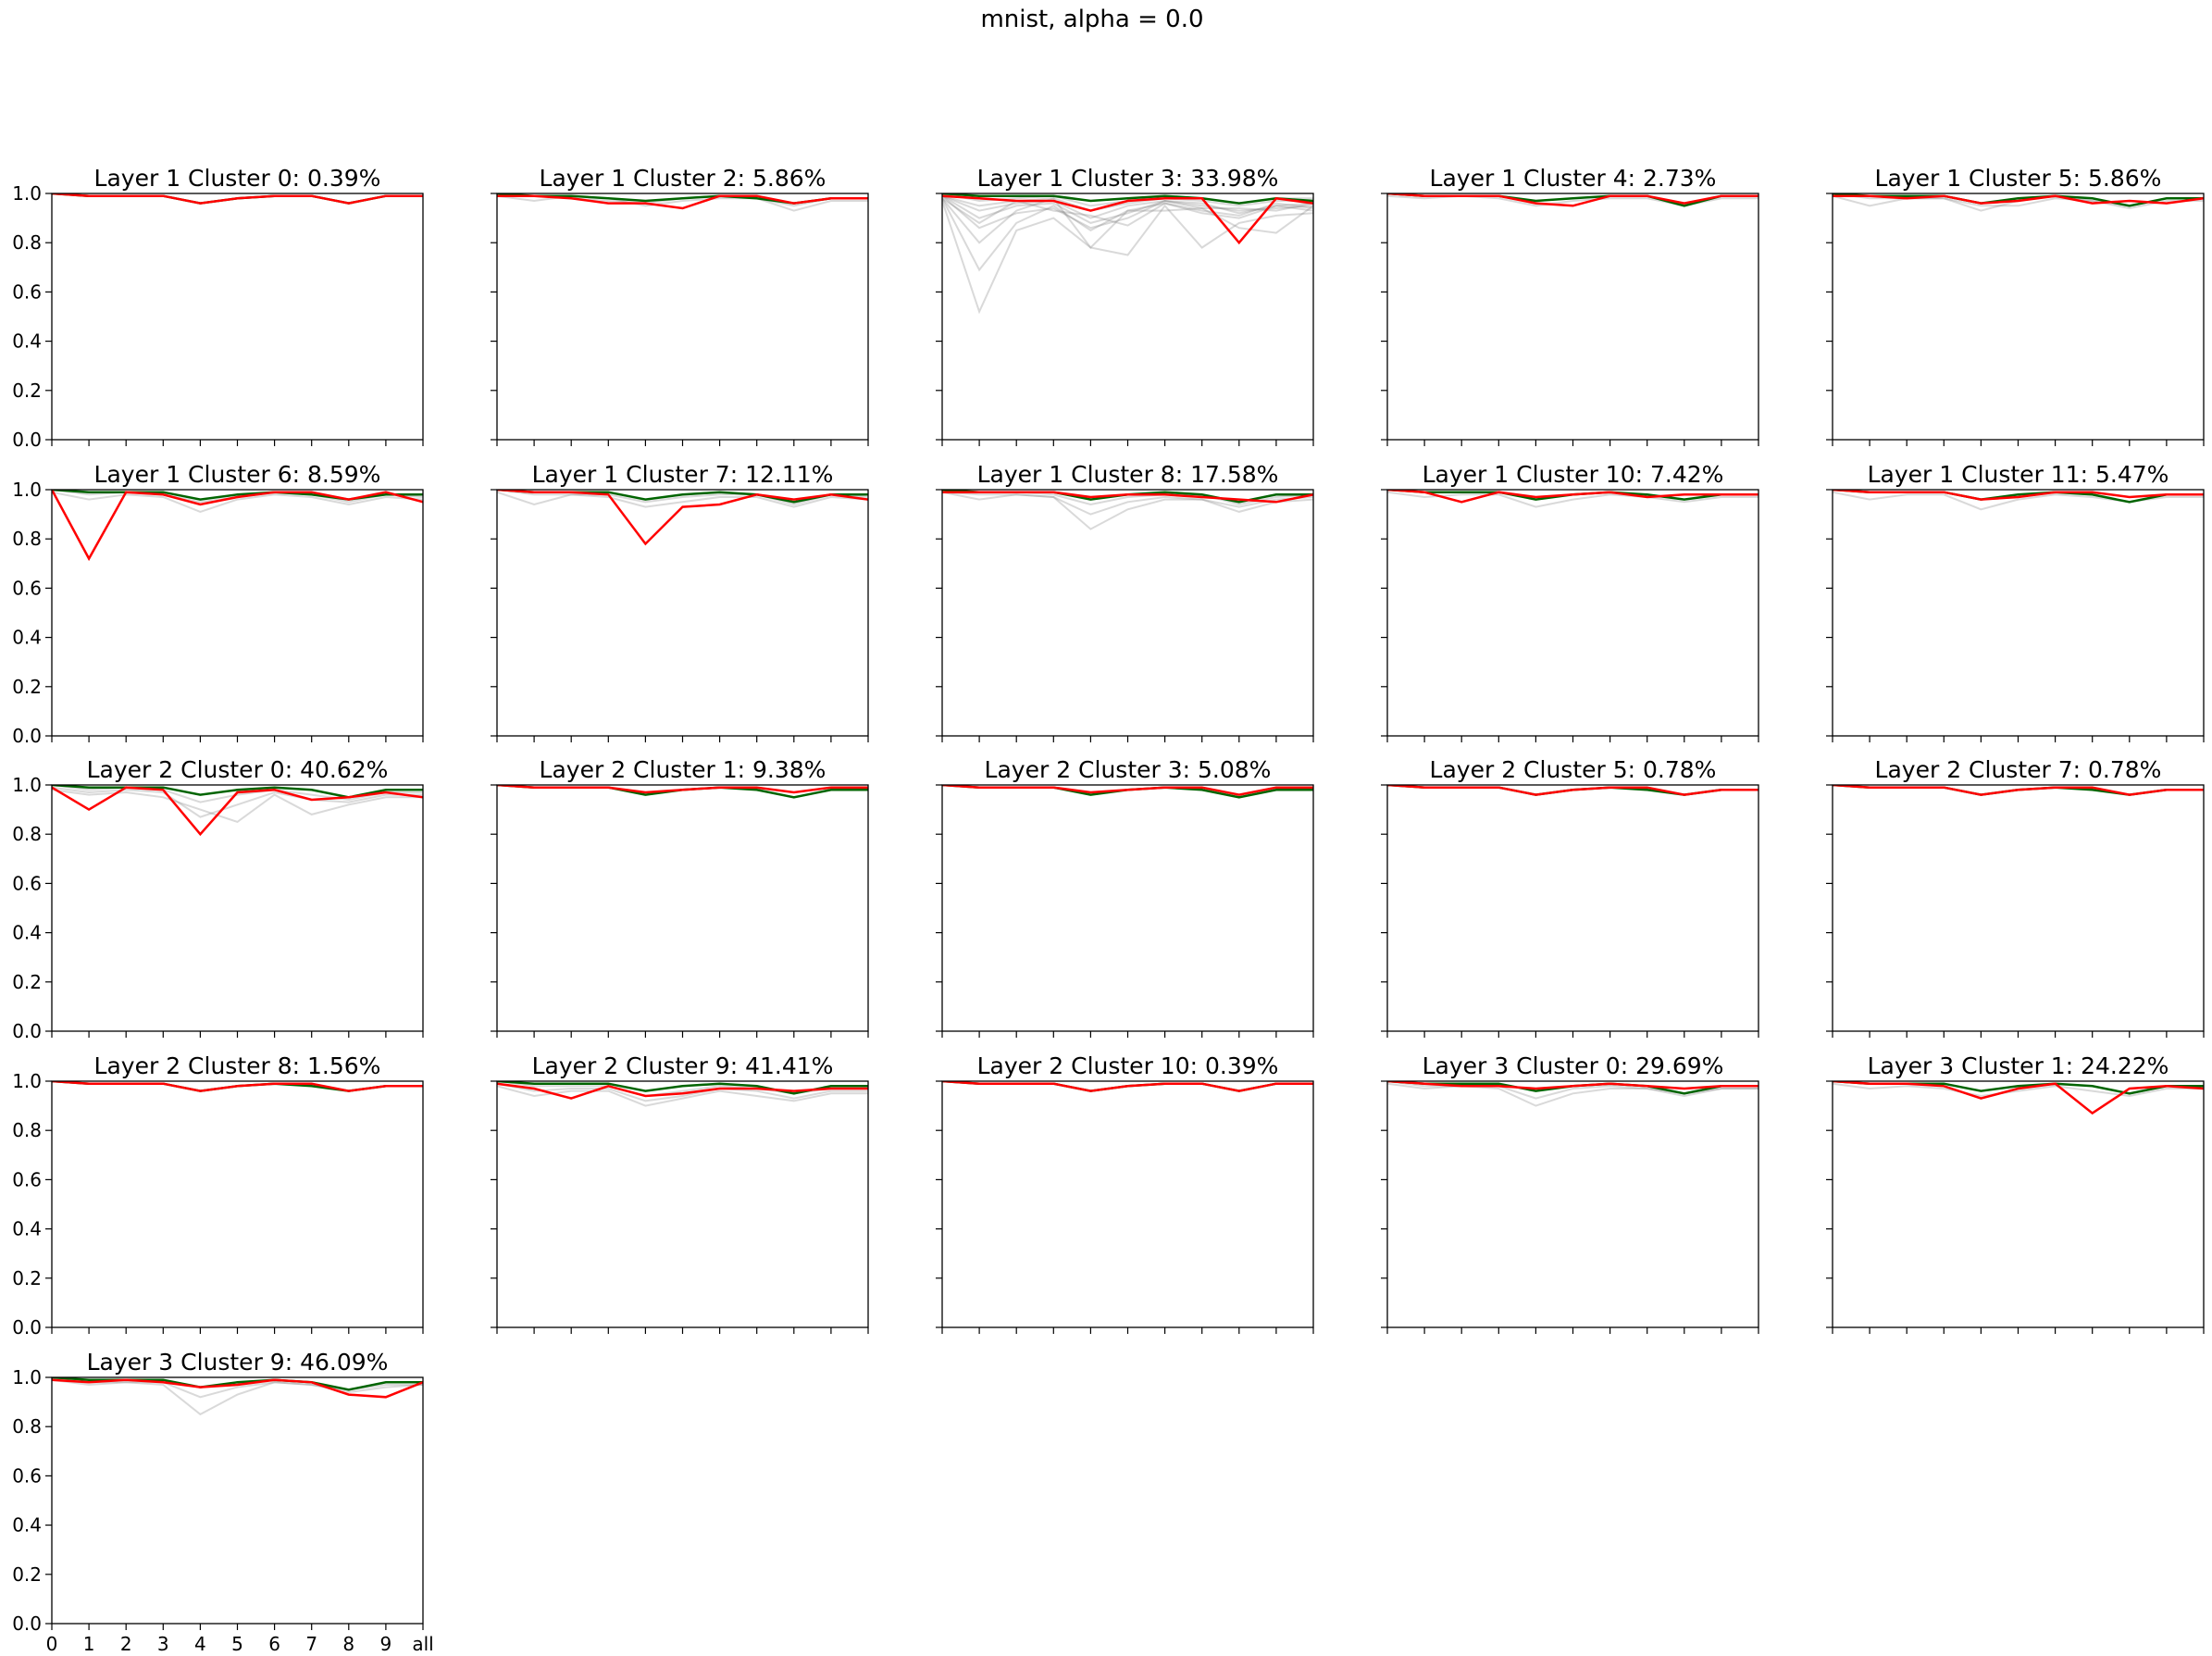  I want to click on subplot-title: Layer 2 Cluster 1: 9.38%, so click(683, 769).